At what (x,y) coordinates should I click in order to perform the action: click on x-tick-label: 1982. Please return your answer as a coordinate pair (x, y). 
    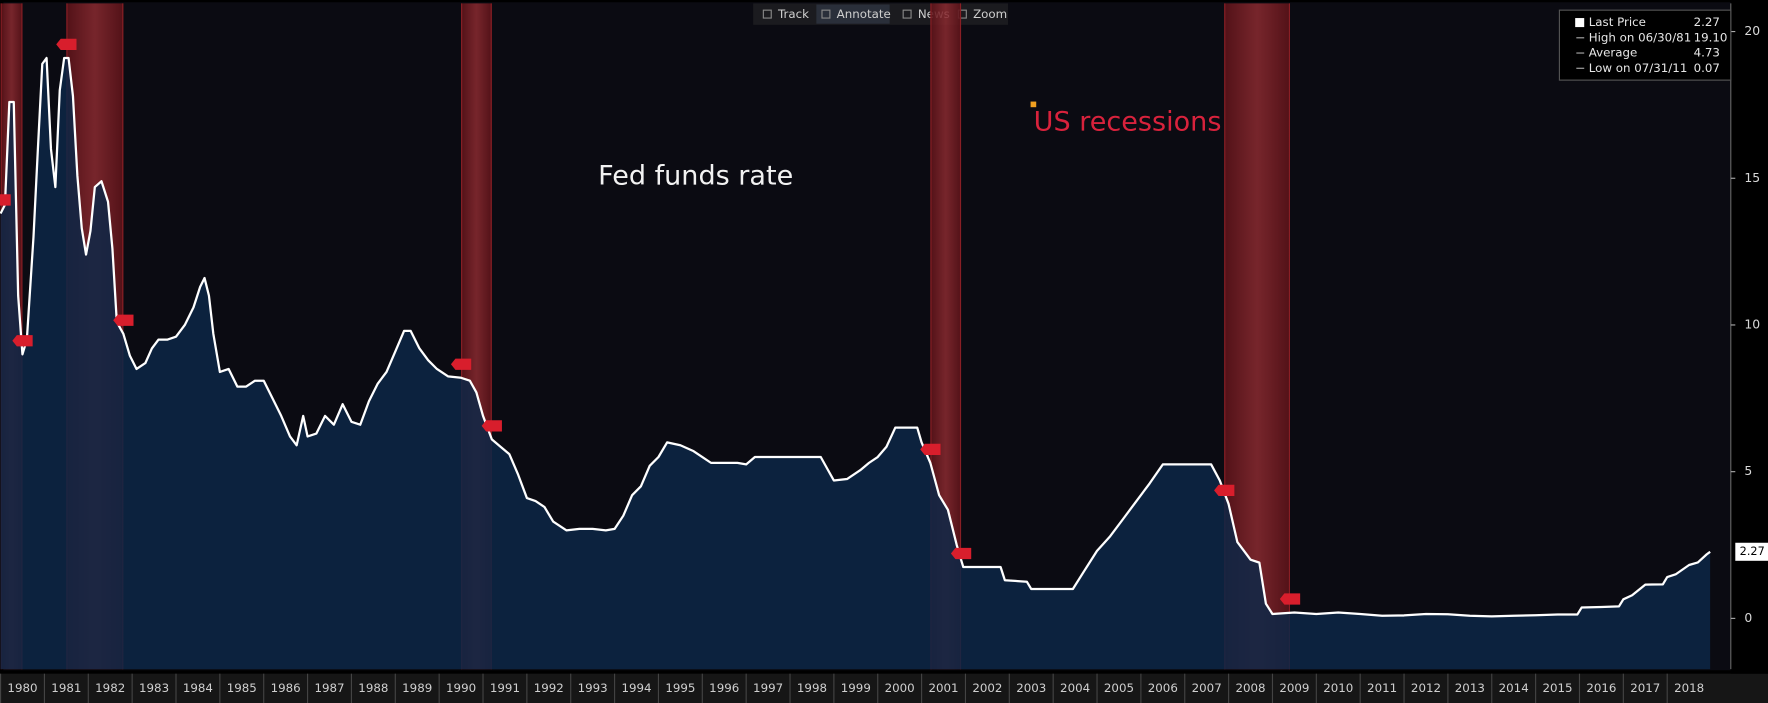
    Looking at the image, I should click on (110, 688).